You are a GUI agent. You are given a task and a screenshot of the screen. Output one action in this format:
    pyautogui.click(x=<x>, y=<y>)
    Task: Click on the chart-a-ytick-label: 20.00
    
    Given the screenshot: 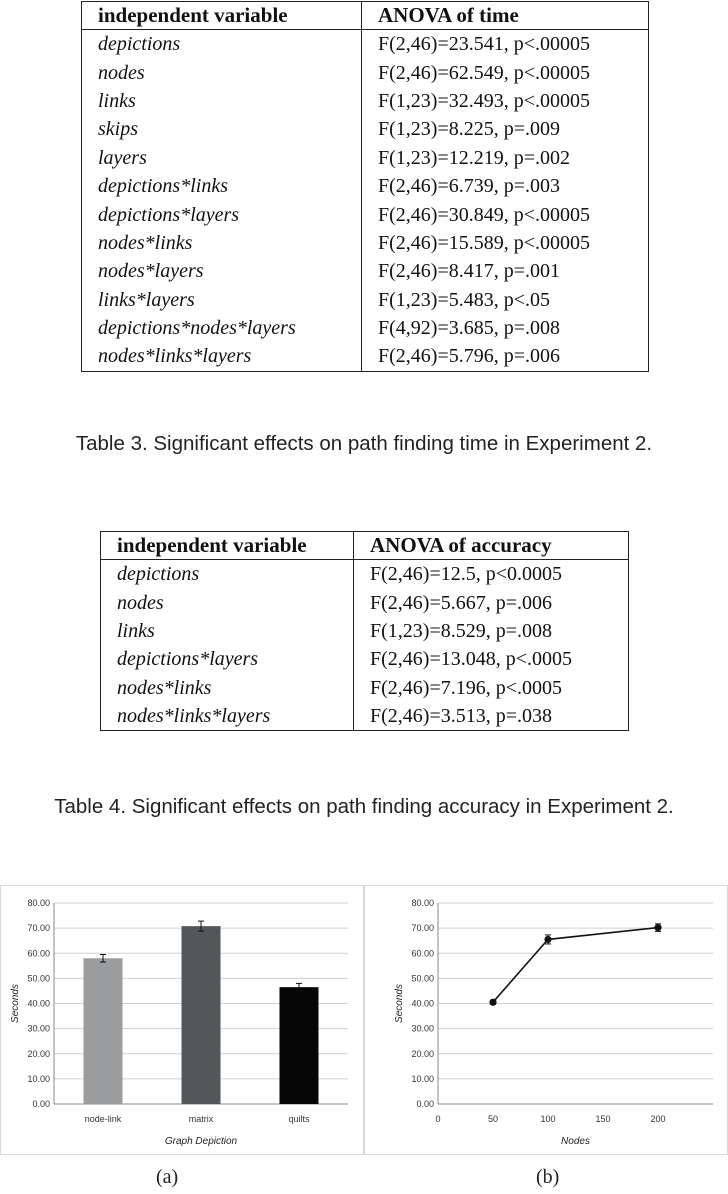 What is the action you would take?
    pyautogui.click(x=38, y=1054)
    